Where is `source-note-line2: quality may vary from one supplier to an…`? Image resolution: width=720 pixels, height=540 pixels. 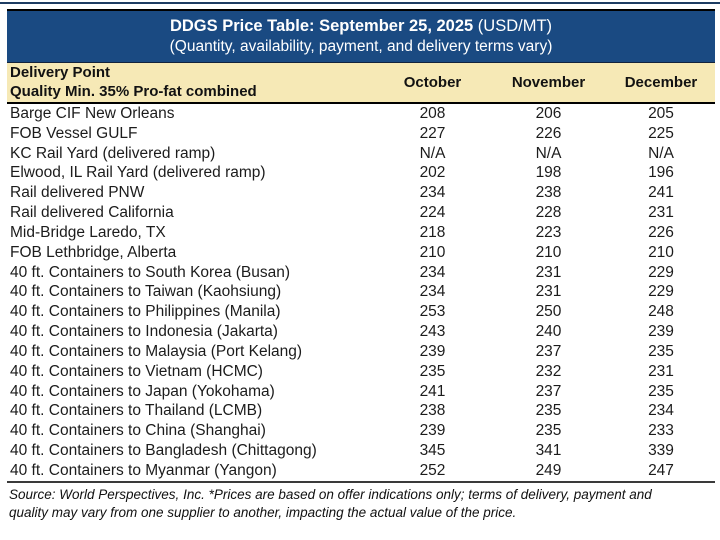 source-note-line2: quality may vary from one supplier to an… is located at coordinates (263, 513).